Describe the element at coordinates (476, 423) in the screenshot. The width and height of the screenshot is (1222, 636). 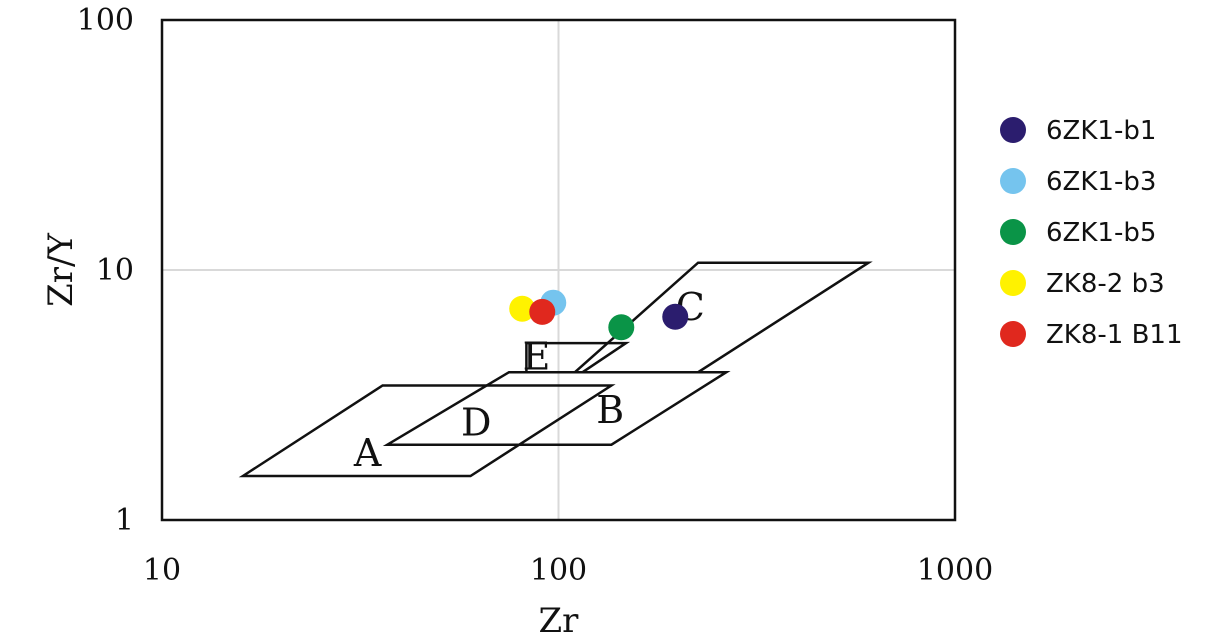
I see `region-d-label: D` at that location.